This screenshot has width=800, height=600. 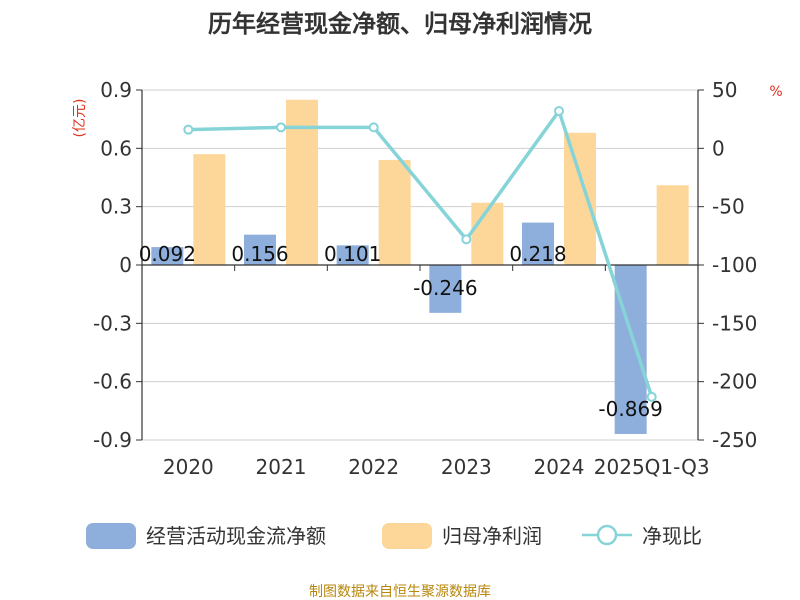 I want to click on right-tick-label: -50, so click(x=728, y=207).